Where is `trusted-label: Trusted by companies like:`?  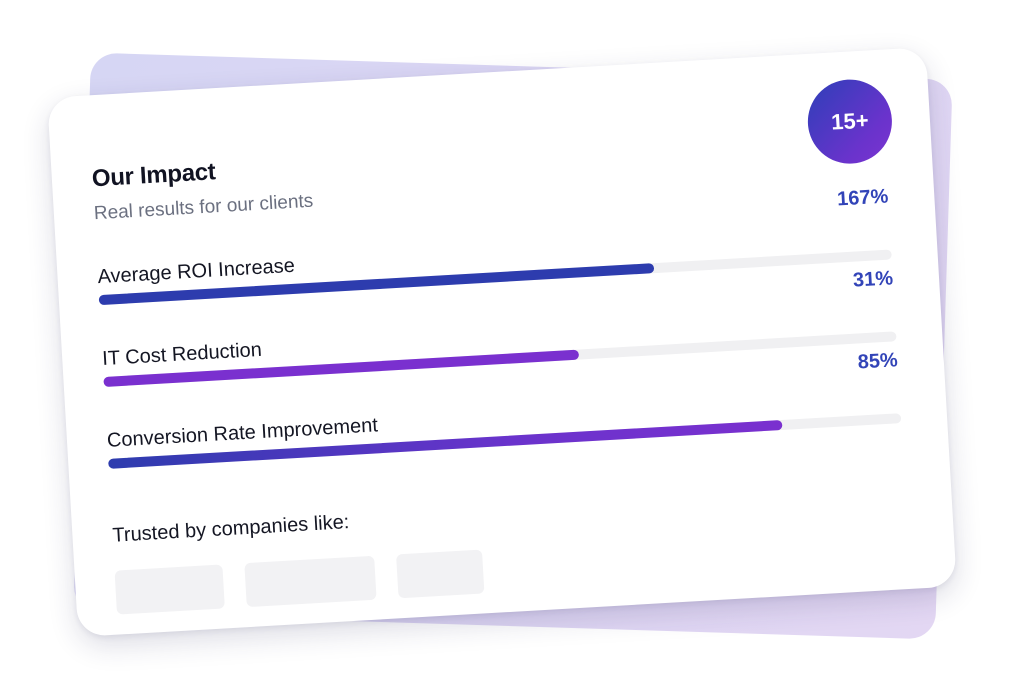
trusted-label: Trusted by companies like: is located at coordinates (230, 529).